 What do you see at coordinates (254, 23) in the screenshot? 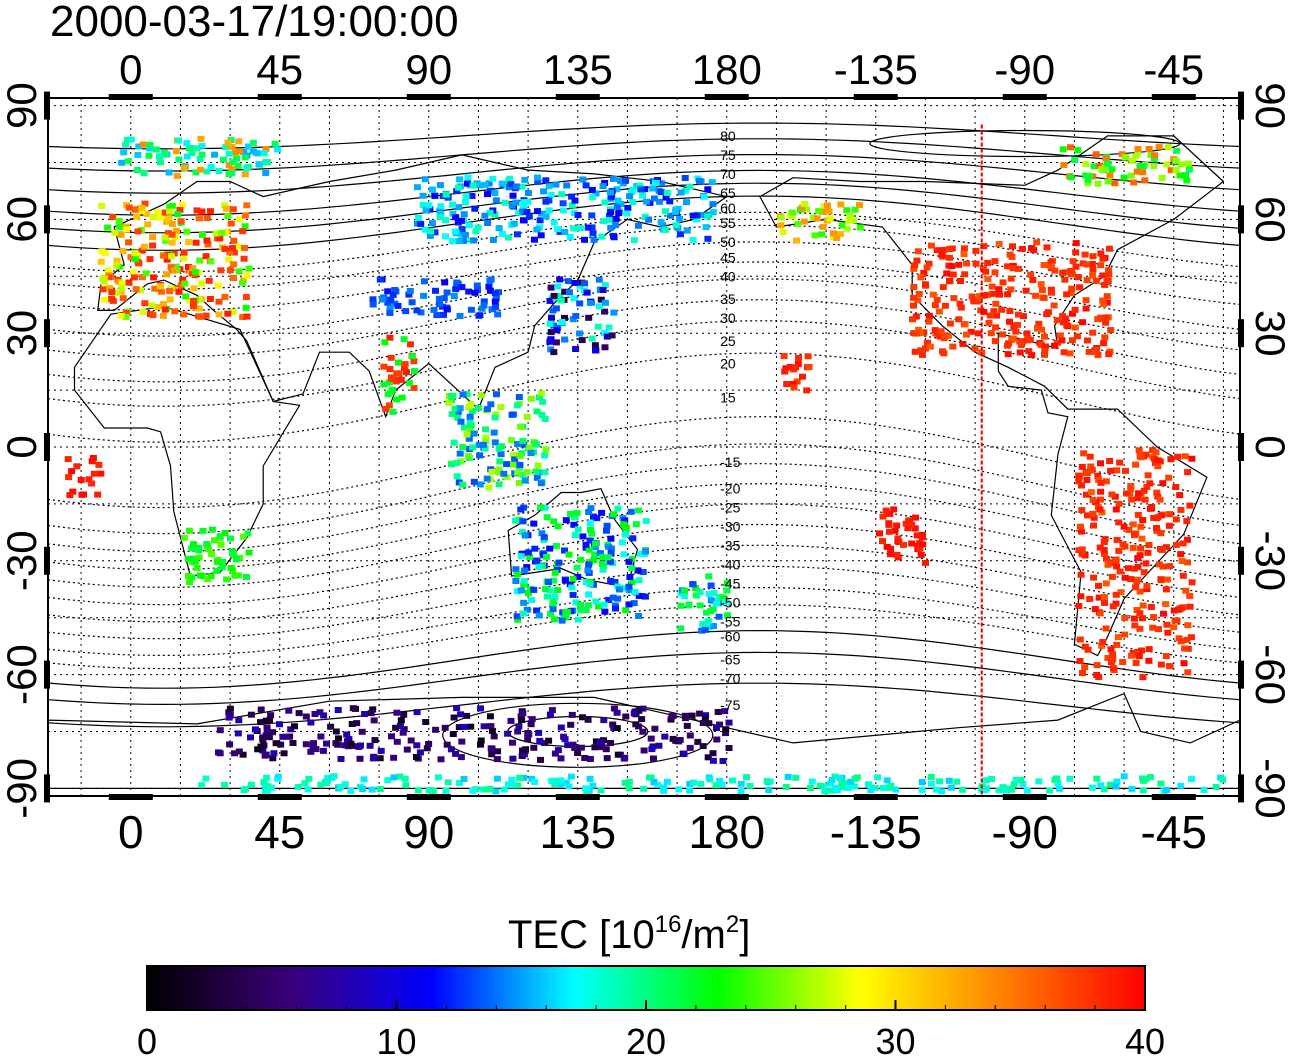
I see `map-title: 2000-03-17/19:00:00` at bounding box center [254, 23].